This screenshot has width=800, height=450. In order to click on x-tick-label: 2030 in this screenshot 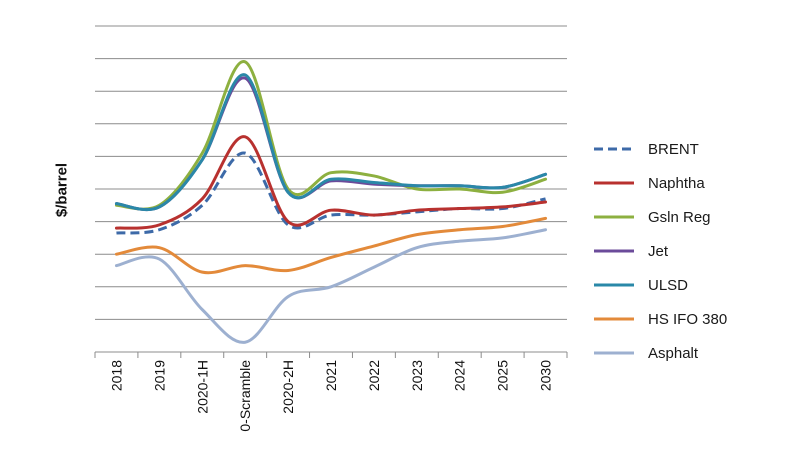, I will do `click(546, 375)`.